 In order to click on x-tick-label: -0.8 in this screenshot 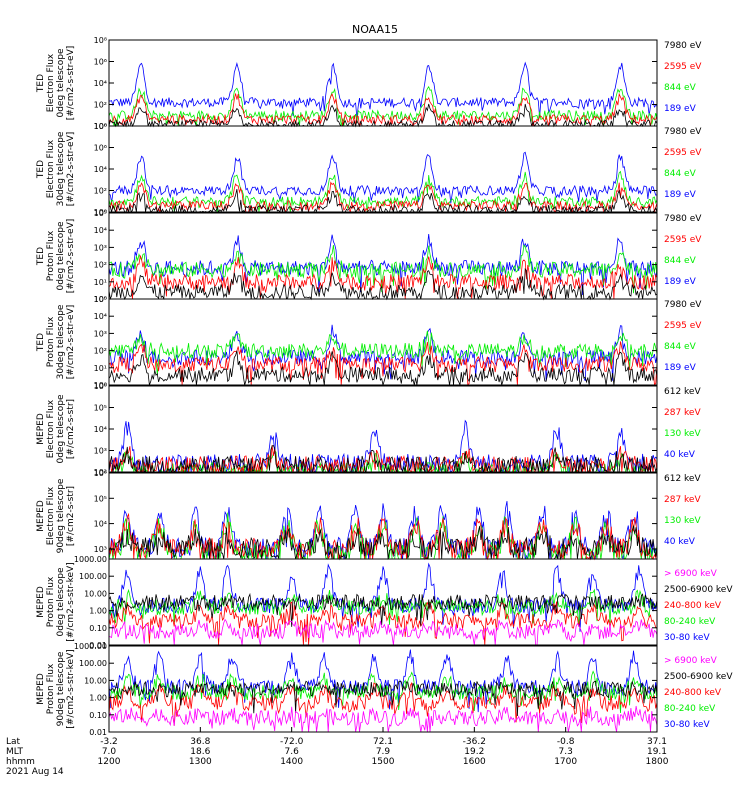, I will do `click(566, 742)`.